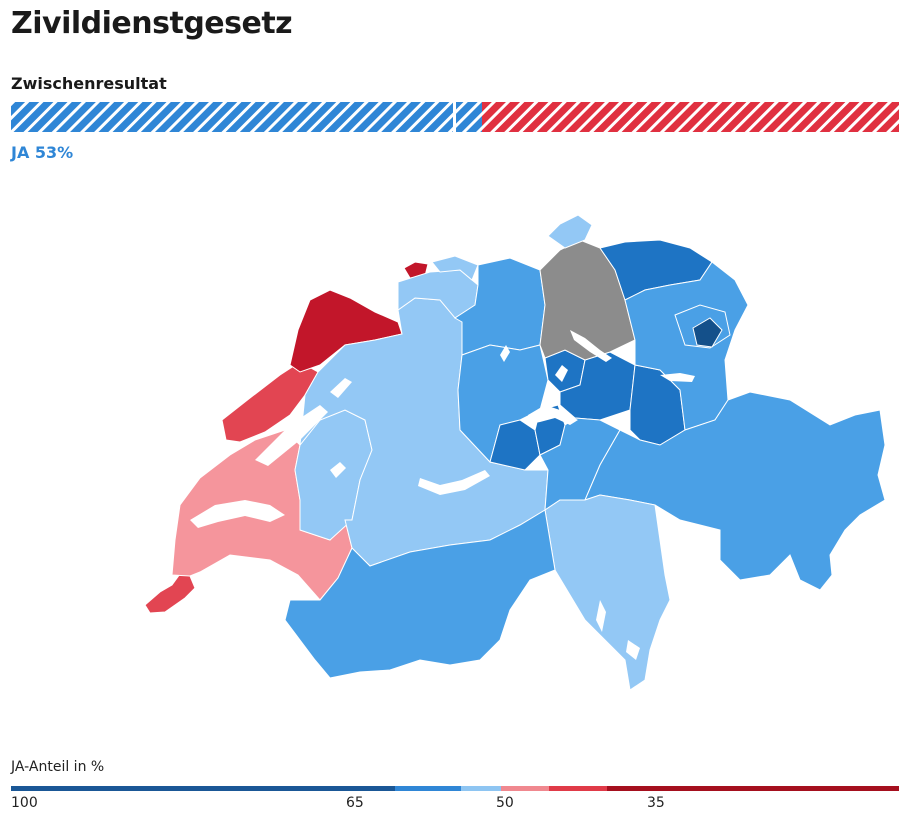 The image size is (900, 826). I want to click on lake-lugano, so click(633, 650).